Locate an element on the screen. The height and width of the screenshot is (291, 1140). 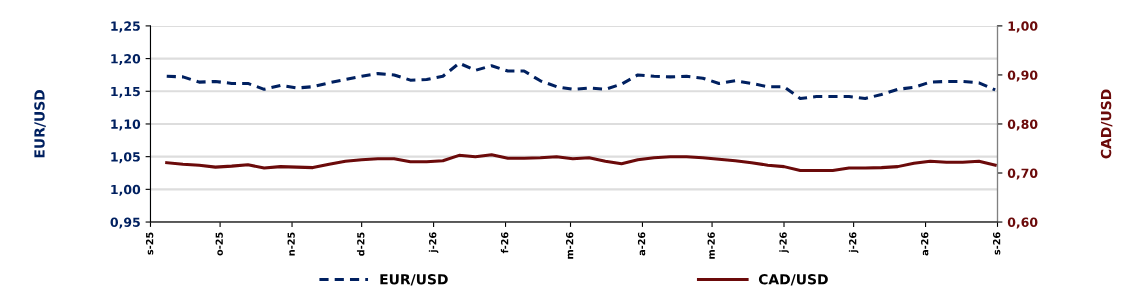
legend-label: CAD/USD is located at coordinates (793, 280).